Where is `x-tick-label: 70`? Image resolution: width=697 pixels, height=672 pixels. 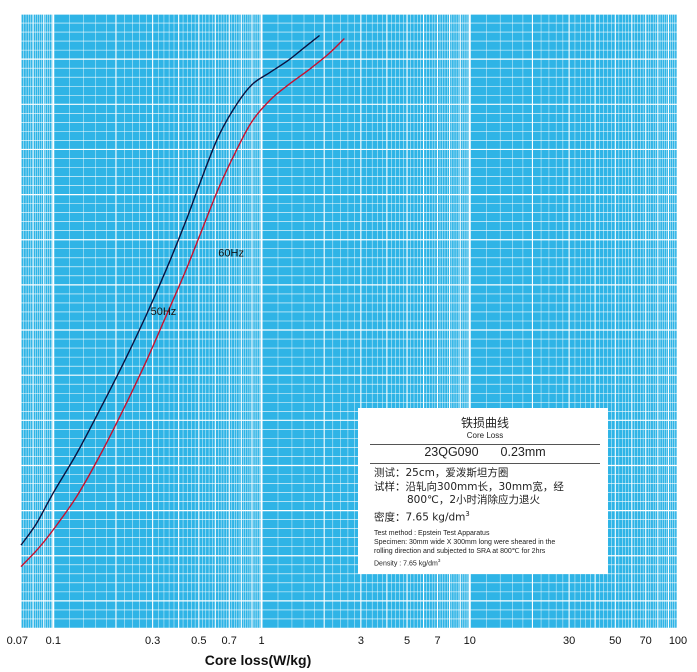
x-tick-label: 70 is located at coordinates (646, 641).